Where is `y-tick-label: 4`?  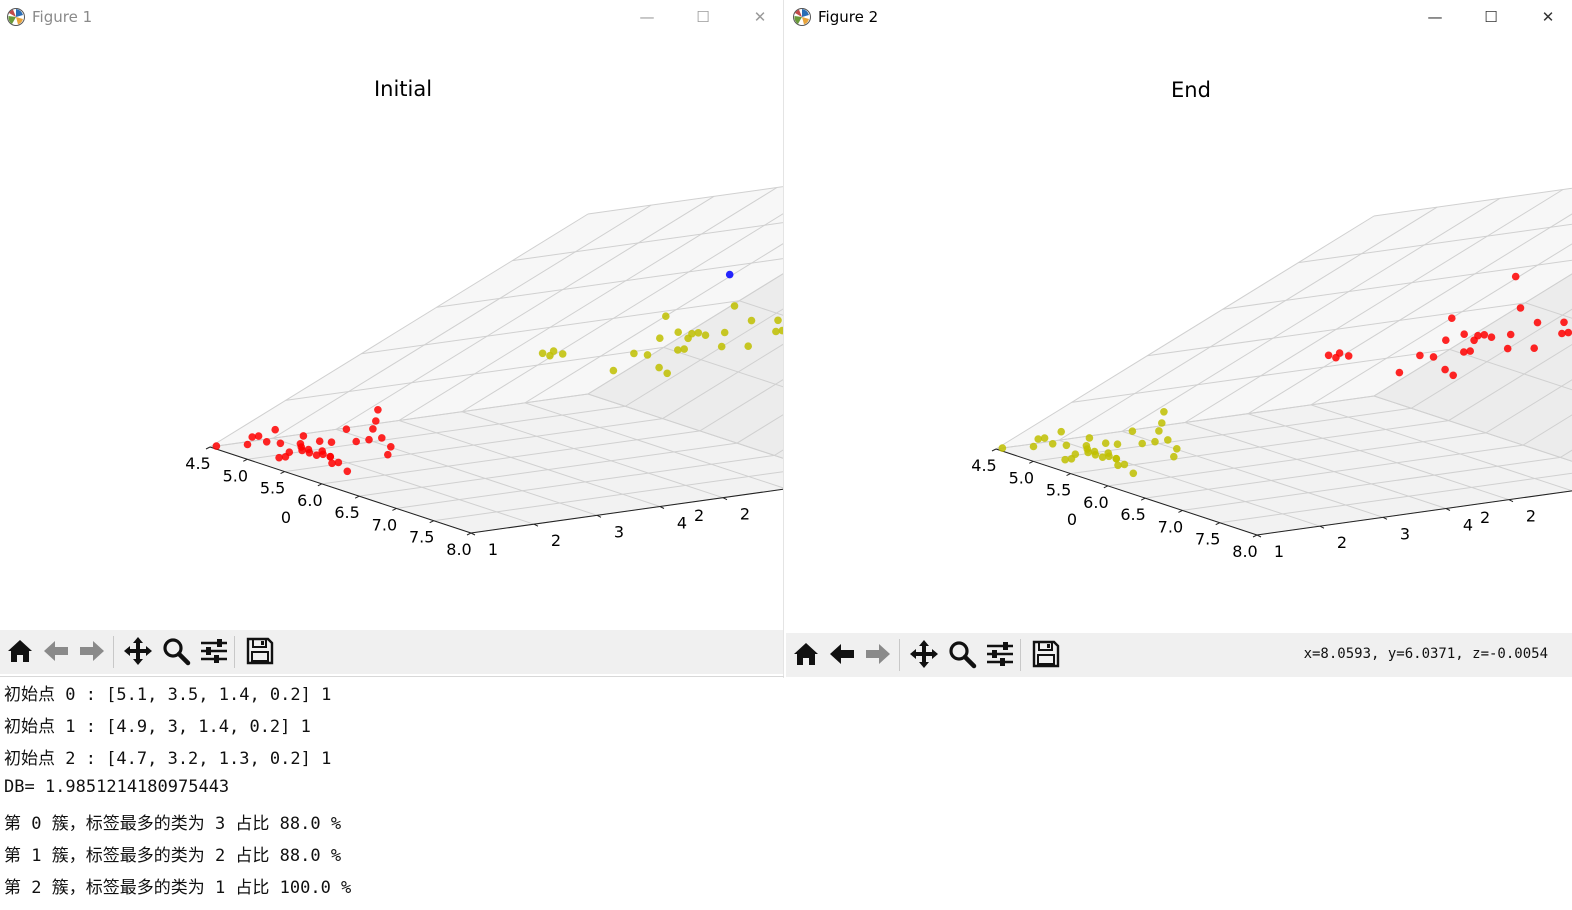 y-tick-label: 4 is located at coordinates (682, 523).